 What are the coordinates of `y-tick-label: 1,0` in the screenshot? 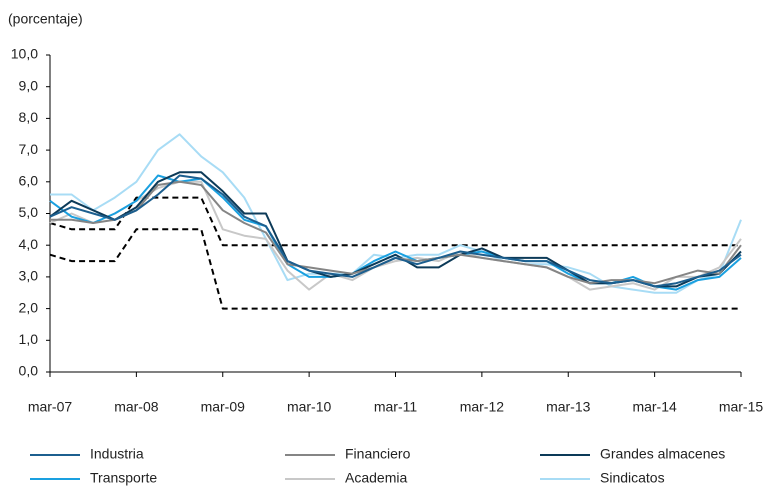 It's located at (29, 339).